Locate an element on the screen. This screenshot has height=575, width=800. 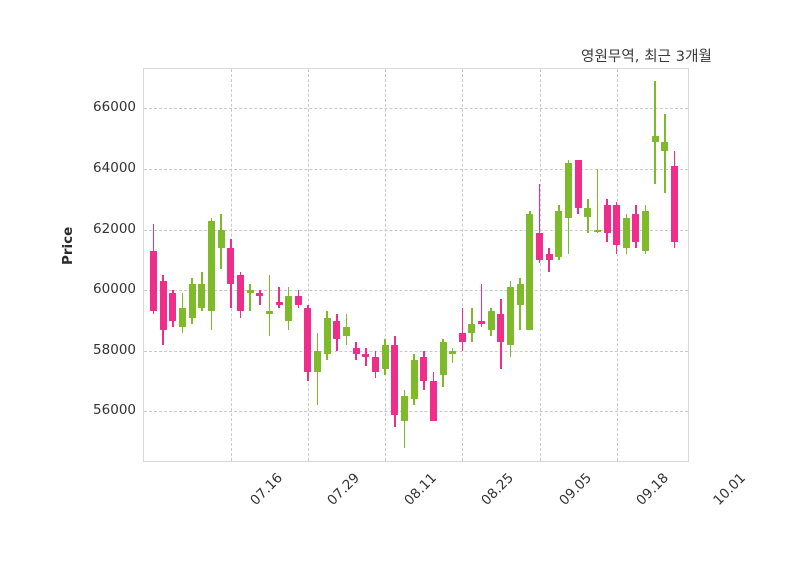
y-tick-label: 58000 is located at coordinates (114, 349).